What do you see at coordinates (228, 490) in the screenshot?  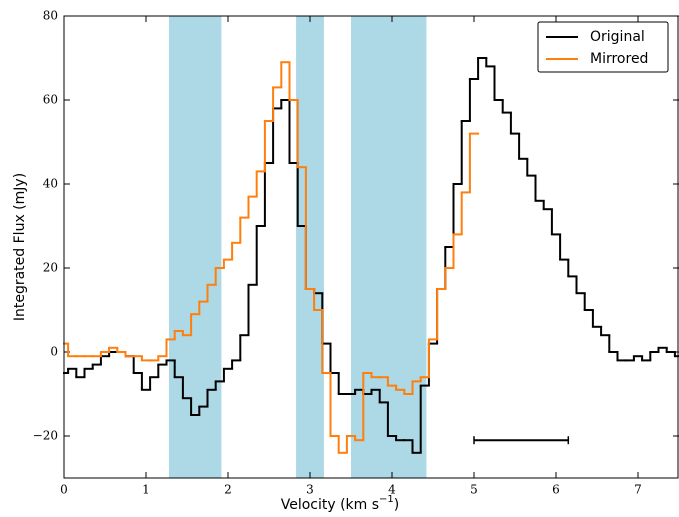 I see `x-tick-label: 2` at bounding box center [228, 490].